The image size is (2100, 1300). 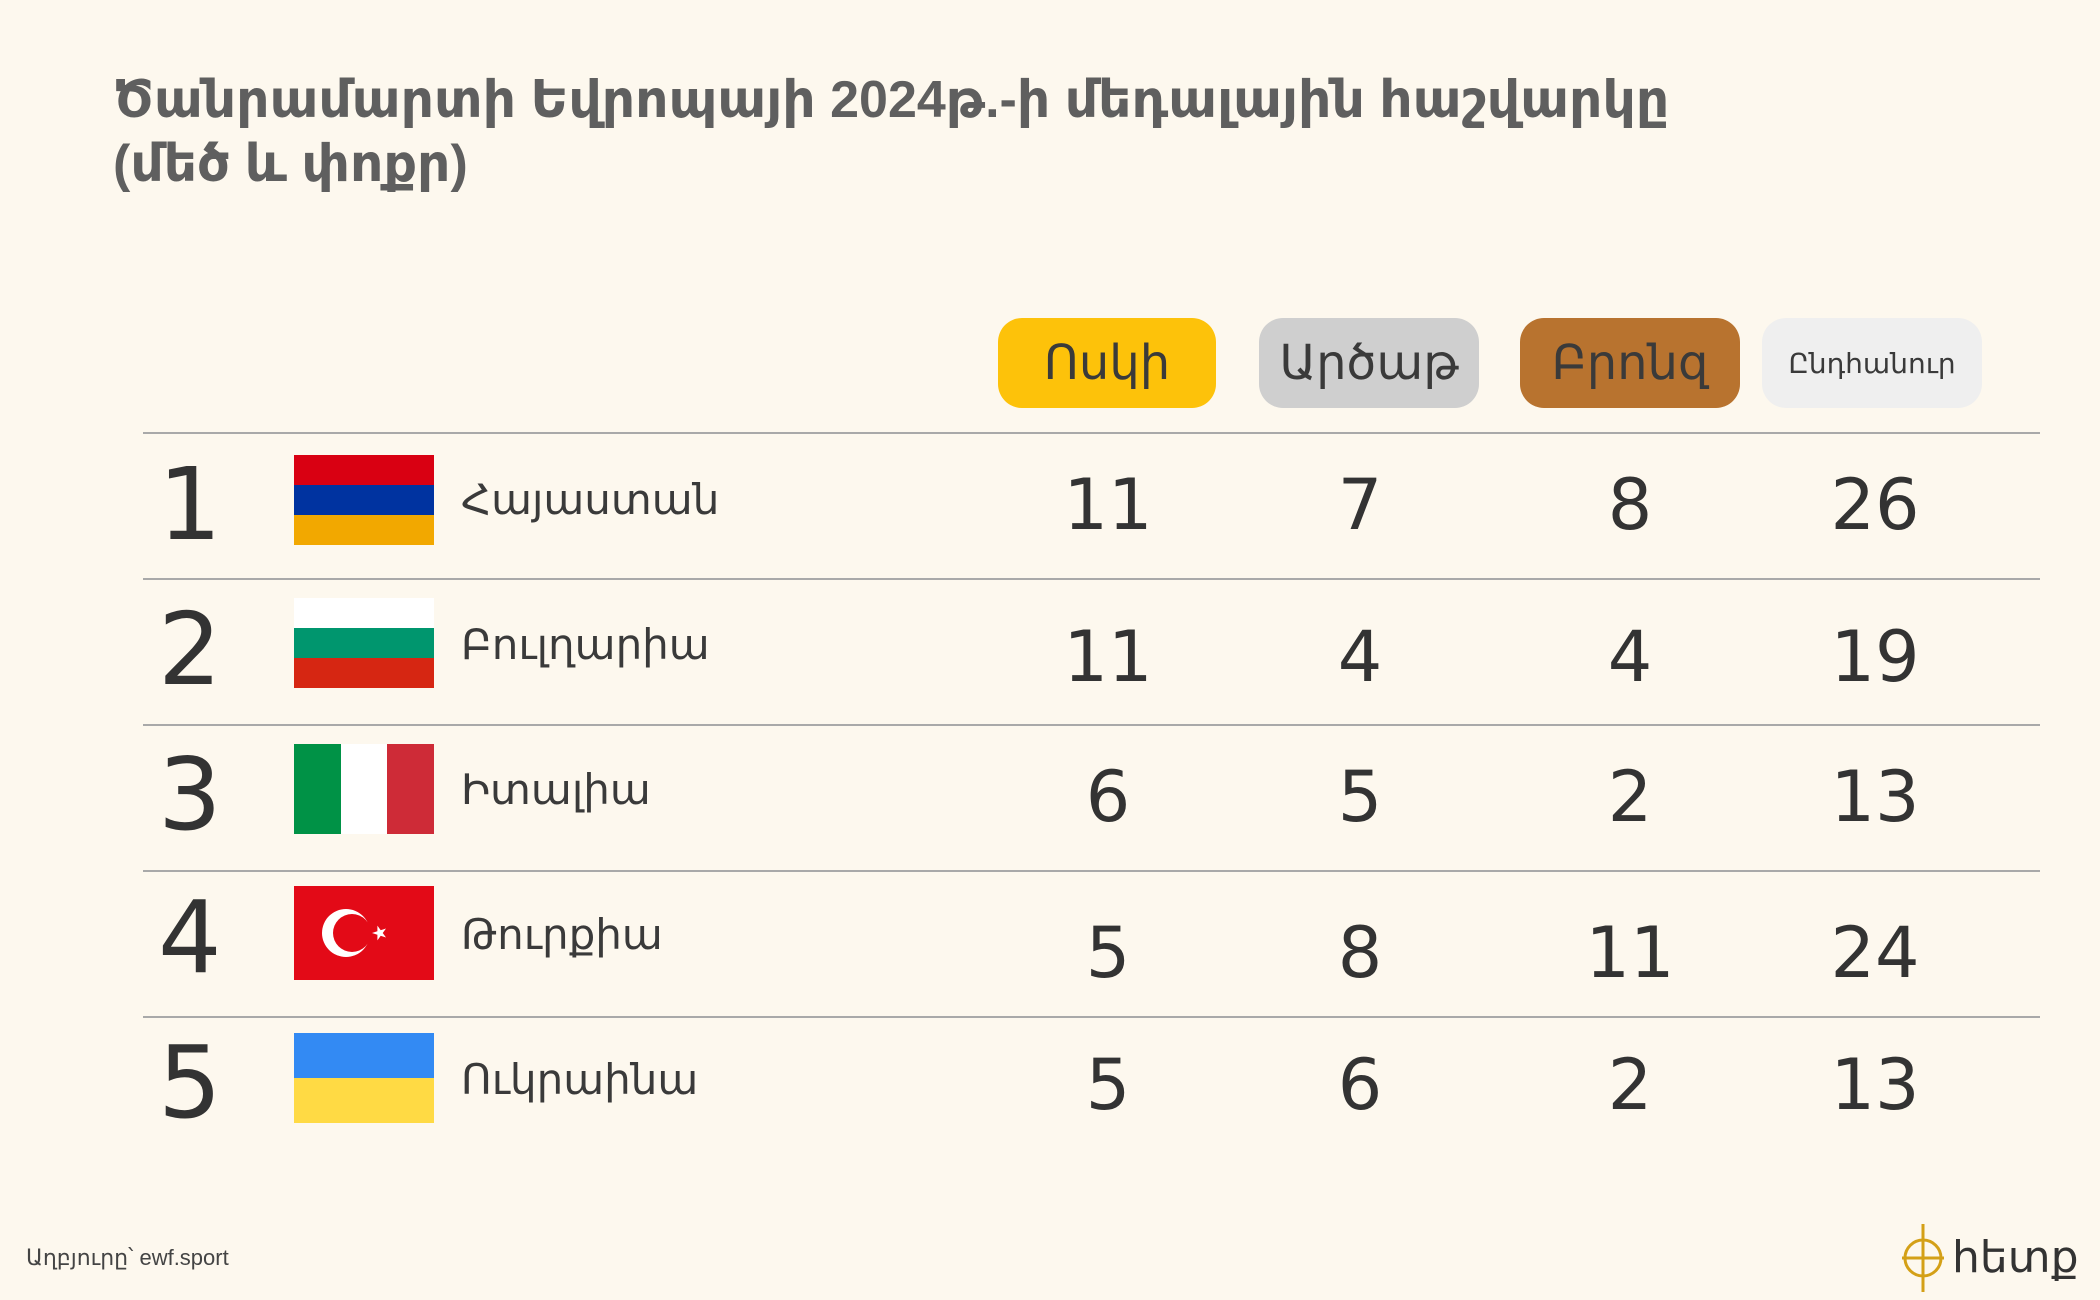 I want to click on header-silver: Արծաթ, so click(x=1369, y=363).